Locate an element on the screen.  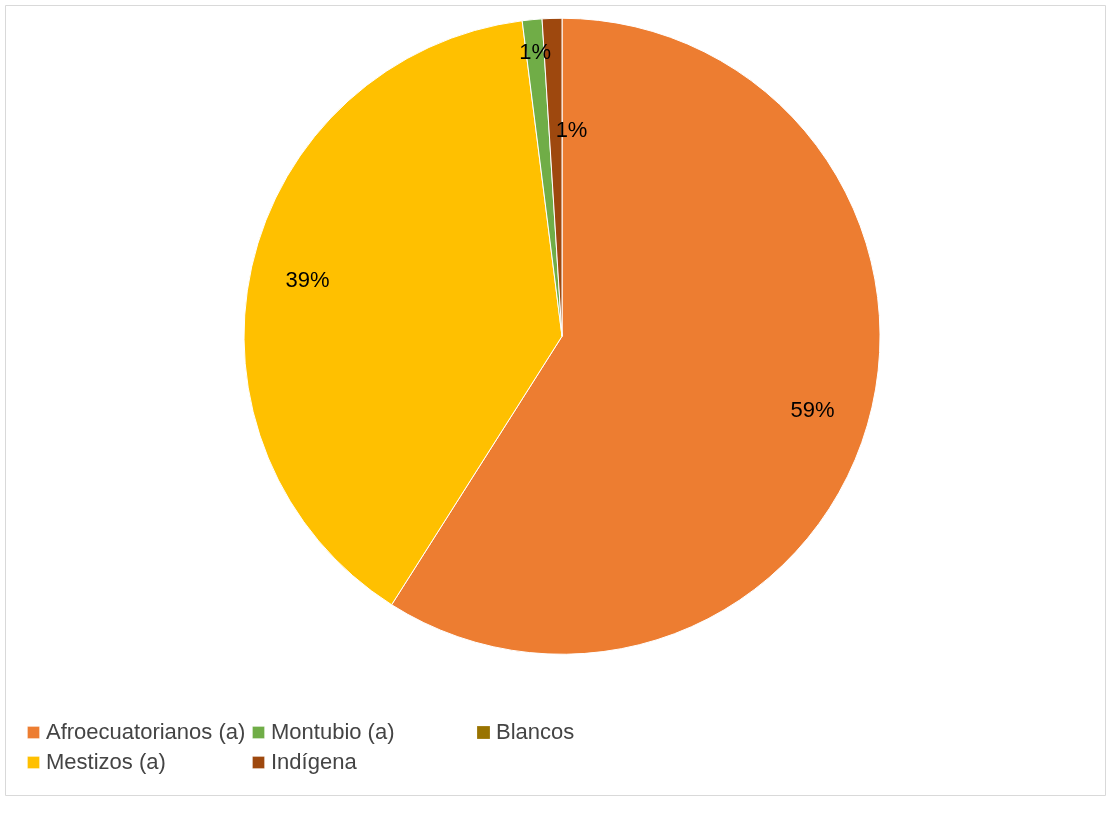
legend-label: Indígena is located at coordinates (314, 762).